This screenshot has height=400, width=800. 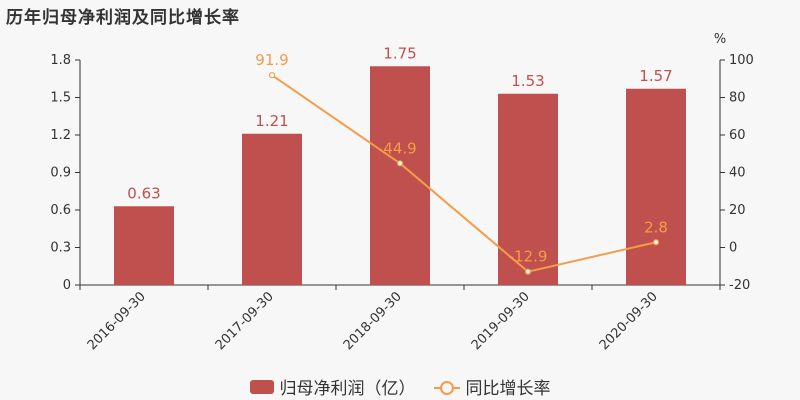 What do you see at coordinates (399, 148) in the screenshot?
I see `line-value-label: 44.9` at bounding box center [399, 148].